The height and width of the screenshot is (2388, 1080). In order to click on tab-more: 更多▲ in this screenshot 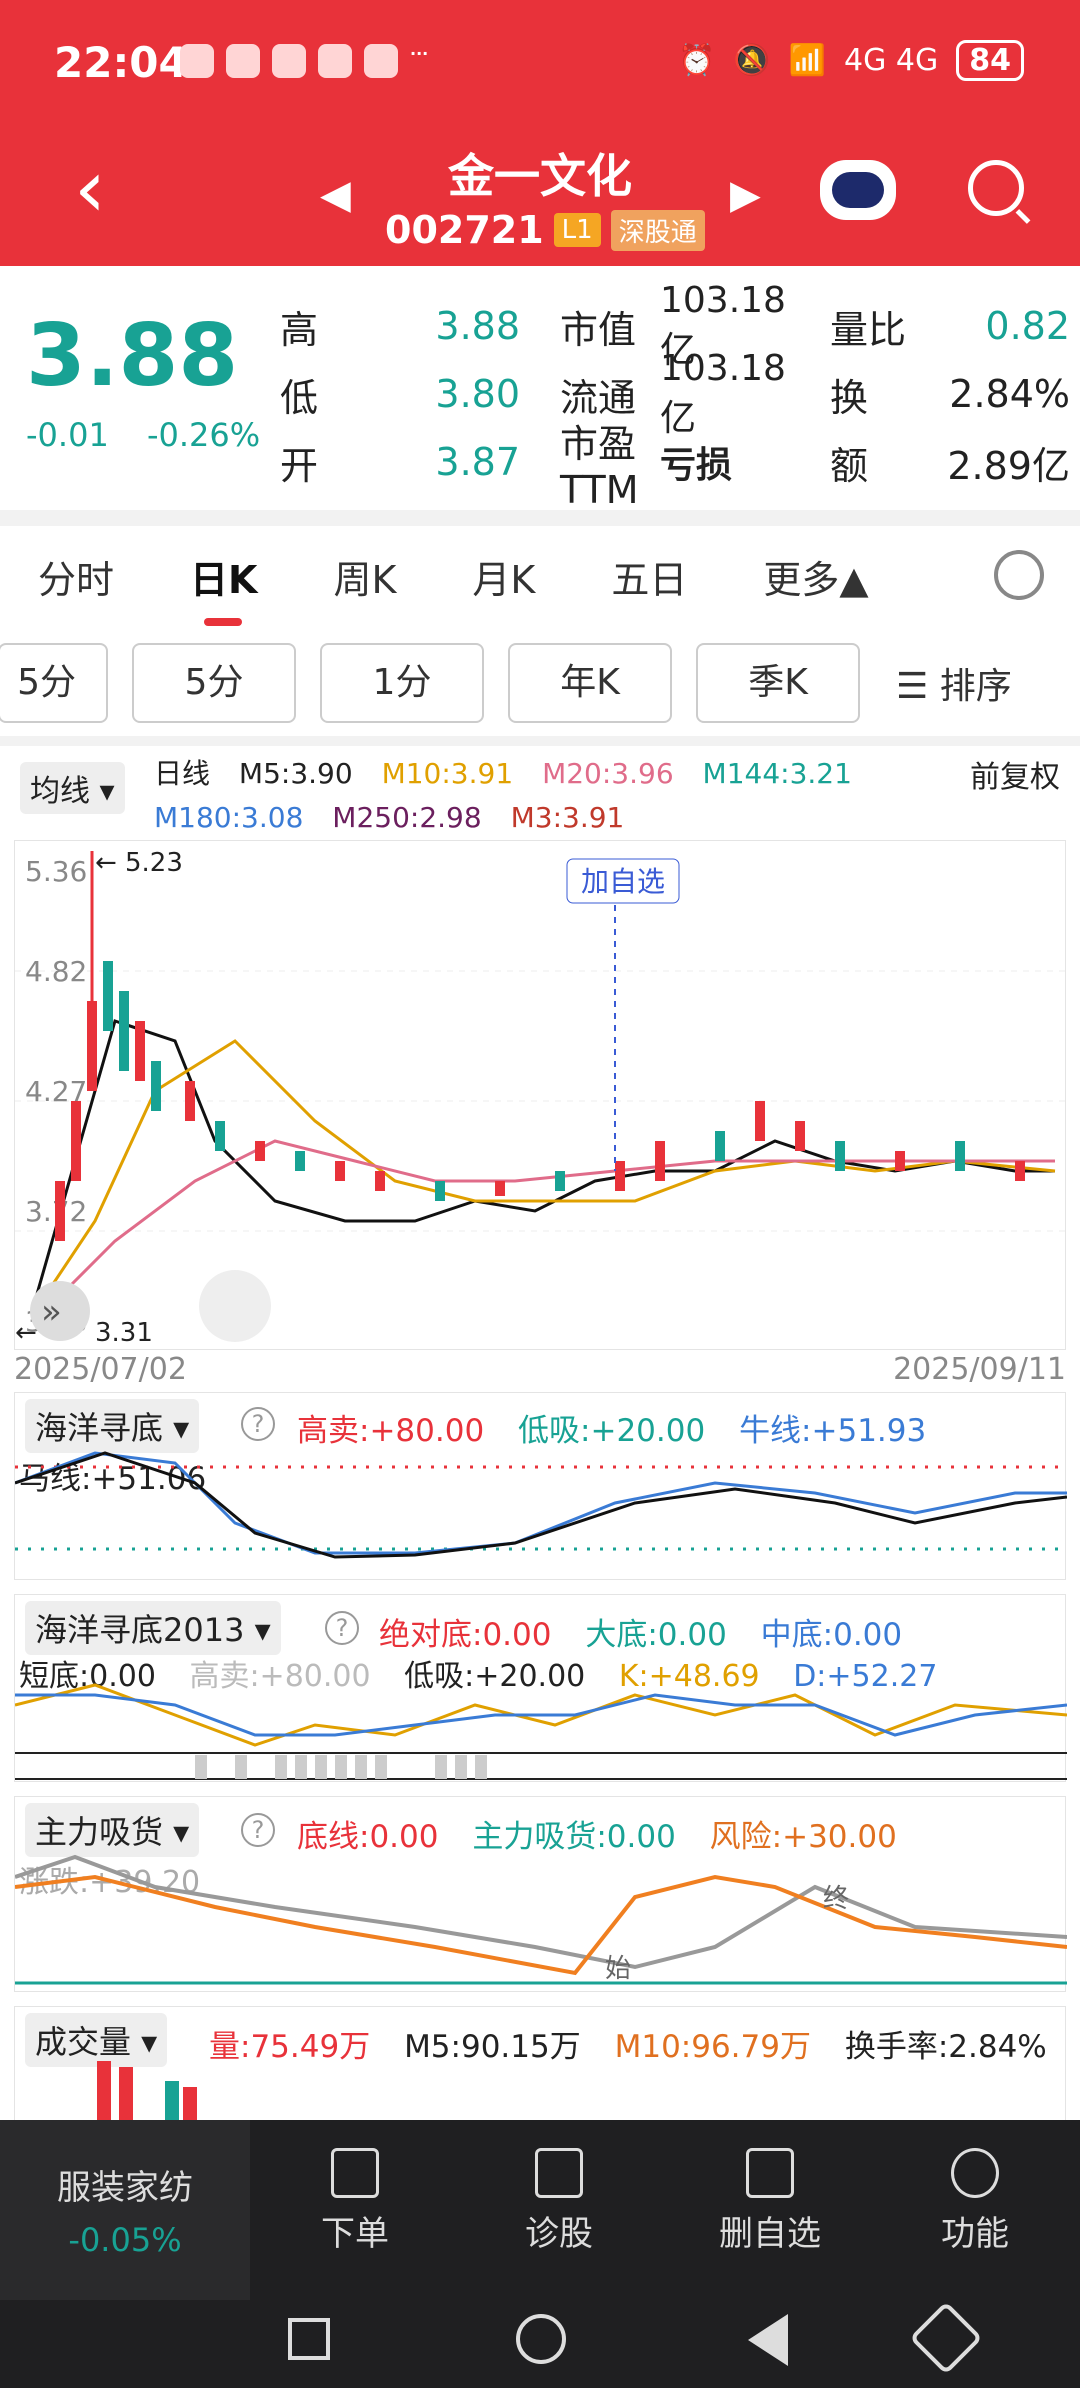, I will do `click(816, 579)`.